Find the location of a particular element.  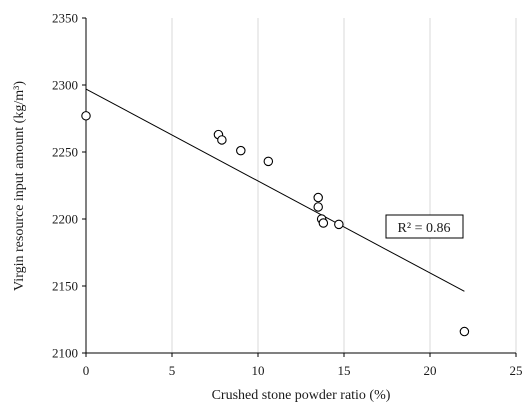

annotation-text: R² = 0.86 is located at coordinates (424, 228).